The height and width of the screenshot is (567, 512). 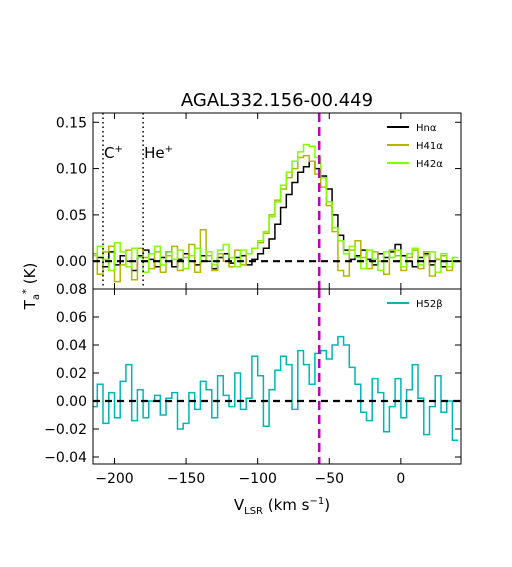 I want to click on xtick-label: 0, so click(x=400, y=479).